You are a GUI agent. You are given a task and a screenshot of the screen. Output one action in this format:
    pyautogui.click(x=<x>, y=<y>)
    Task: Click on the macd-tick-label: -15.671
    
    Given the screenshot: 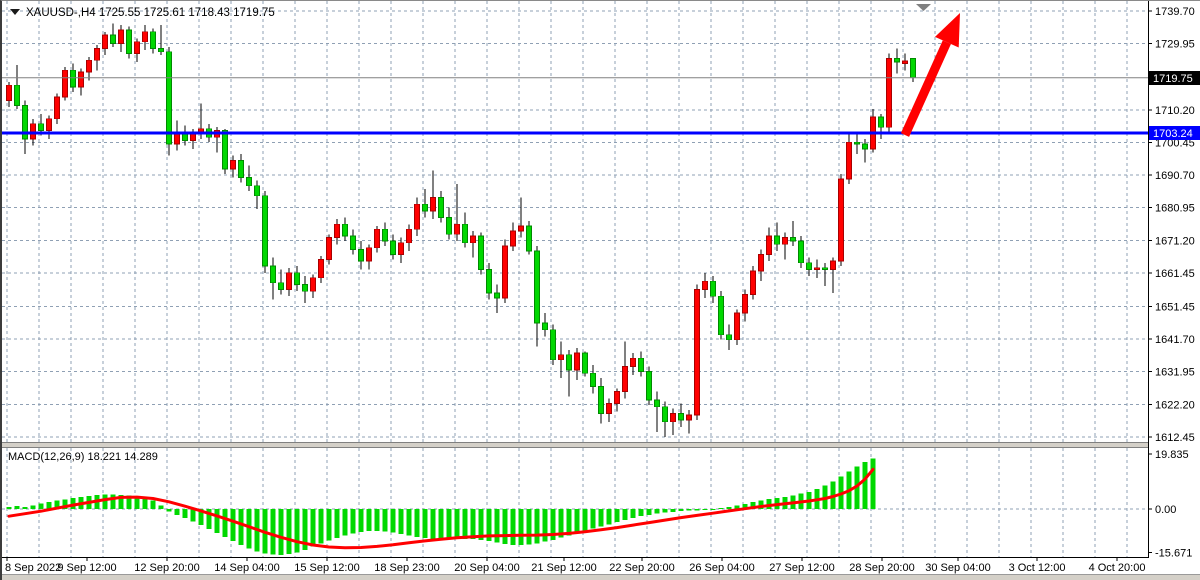 What is the action you would take?
    pyautogui.click(x=1173, y=553)
    